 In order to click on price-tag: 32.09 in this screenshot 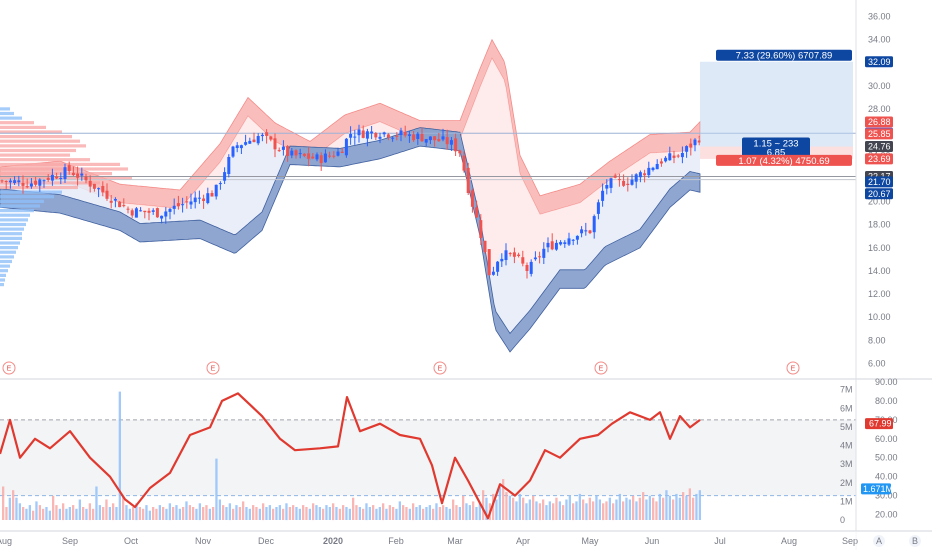, I will do `click(879, 62)`.